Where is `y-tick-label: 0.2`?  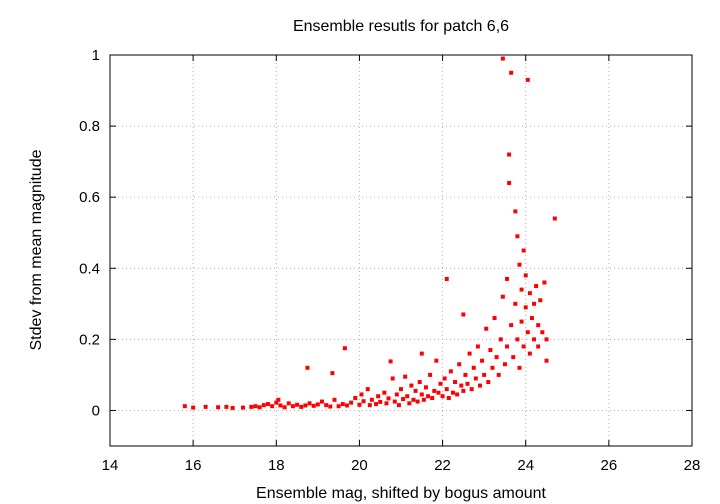 y-tick-label: 0.2 is located at coordinates (89, 339).